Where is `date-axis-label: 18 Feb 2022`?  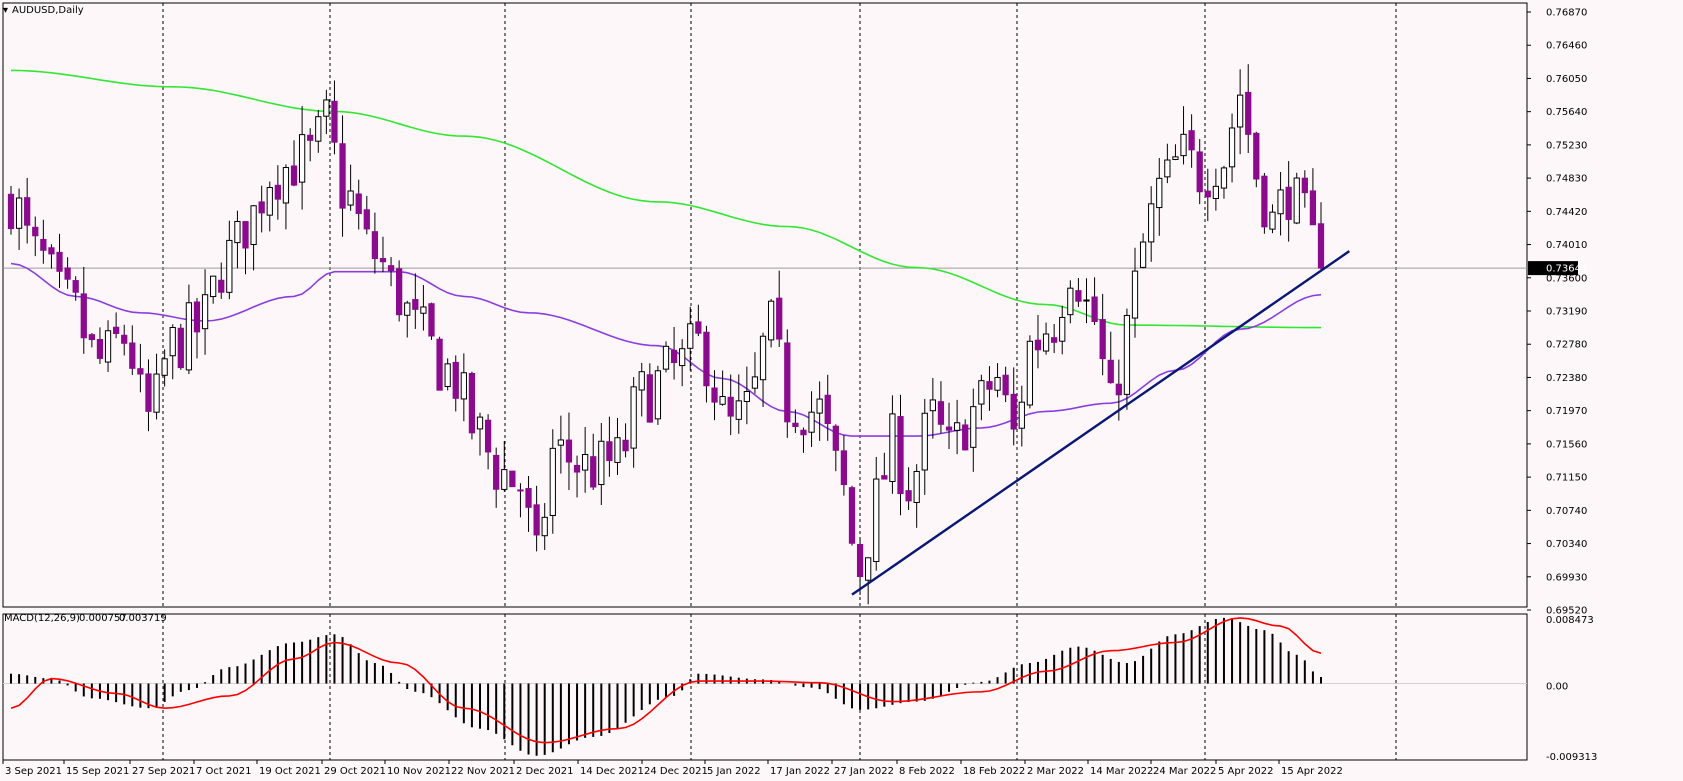
date-axis-label: 18 Feb 2022 is located at coordinates (994, 771).